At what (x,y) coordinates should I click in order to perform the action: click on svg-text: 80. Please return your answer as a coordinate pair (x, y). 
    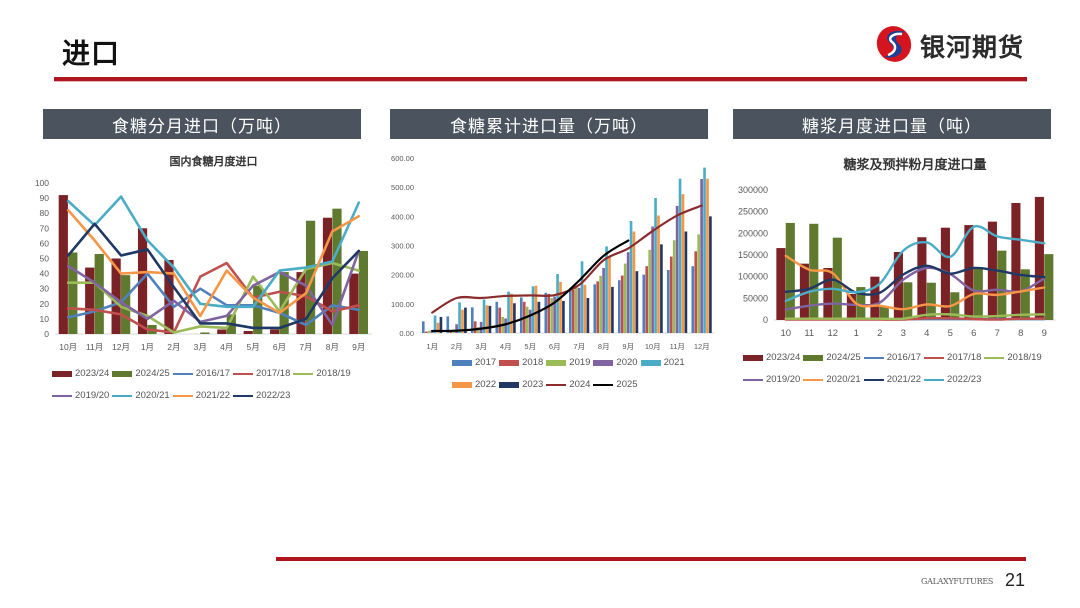
    Looking at the image, I should click on (45, 213).